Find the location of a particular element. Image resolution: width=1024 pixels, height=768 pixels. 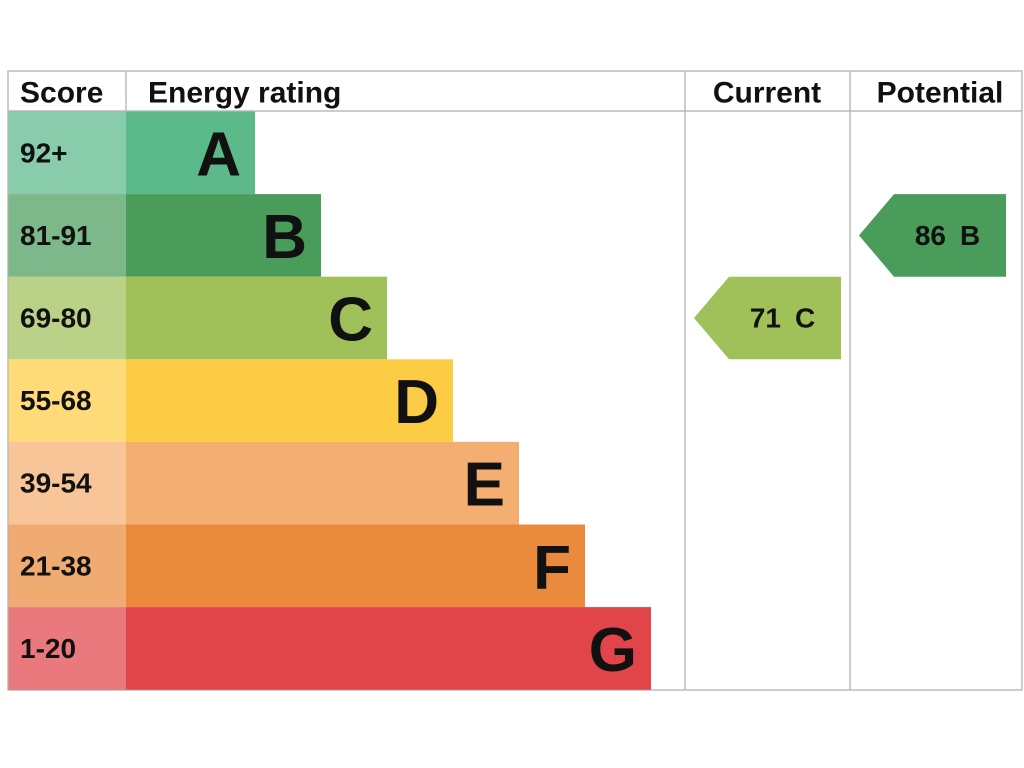

score-label: 1-20 is located at coordinates (48, 648).